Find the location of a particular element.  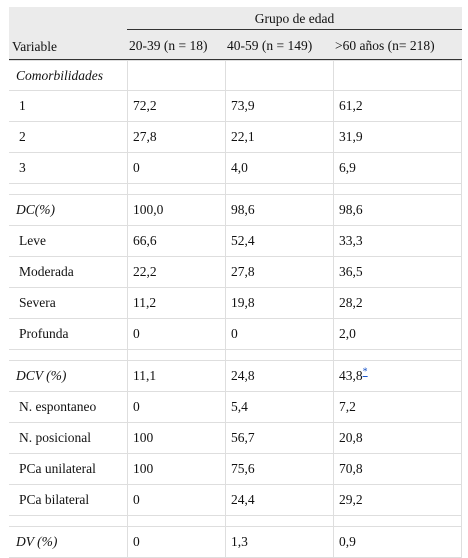

section-value-with-footnote: 43,8* is located at coordinates (398, 376).